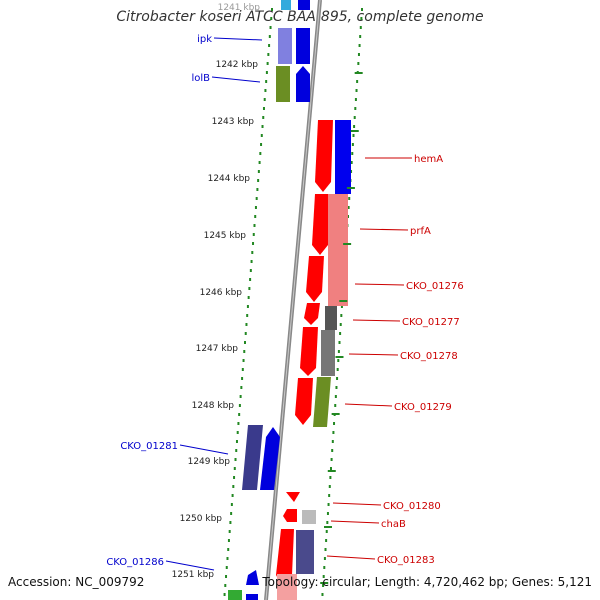 The image size is (600, 600). Describe the element at coordinates (322, 402) in the screenshot. I see `gene-feature-CKO_01279-lane2` at that location.